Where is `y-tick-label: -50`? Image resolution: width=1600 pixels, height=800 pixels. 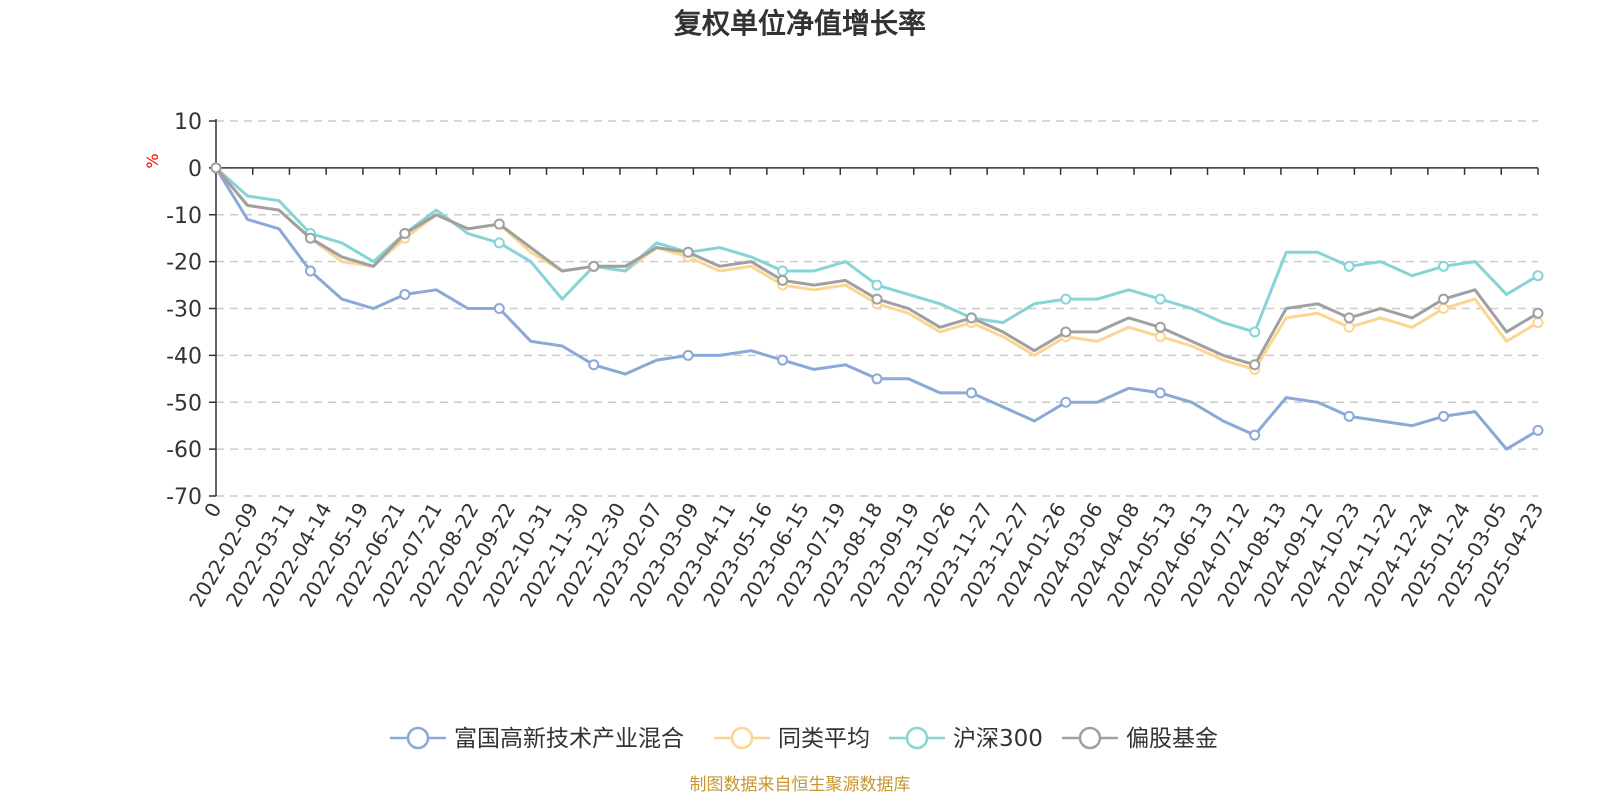 y-tick-label: -50 is located at coordinates (184, 403).